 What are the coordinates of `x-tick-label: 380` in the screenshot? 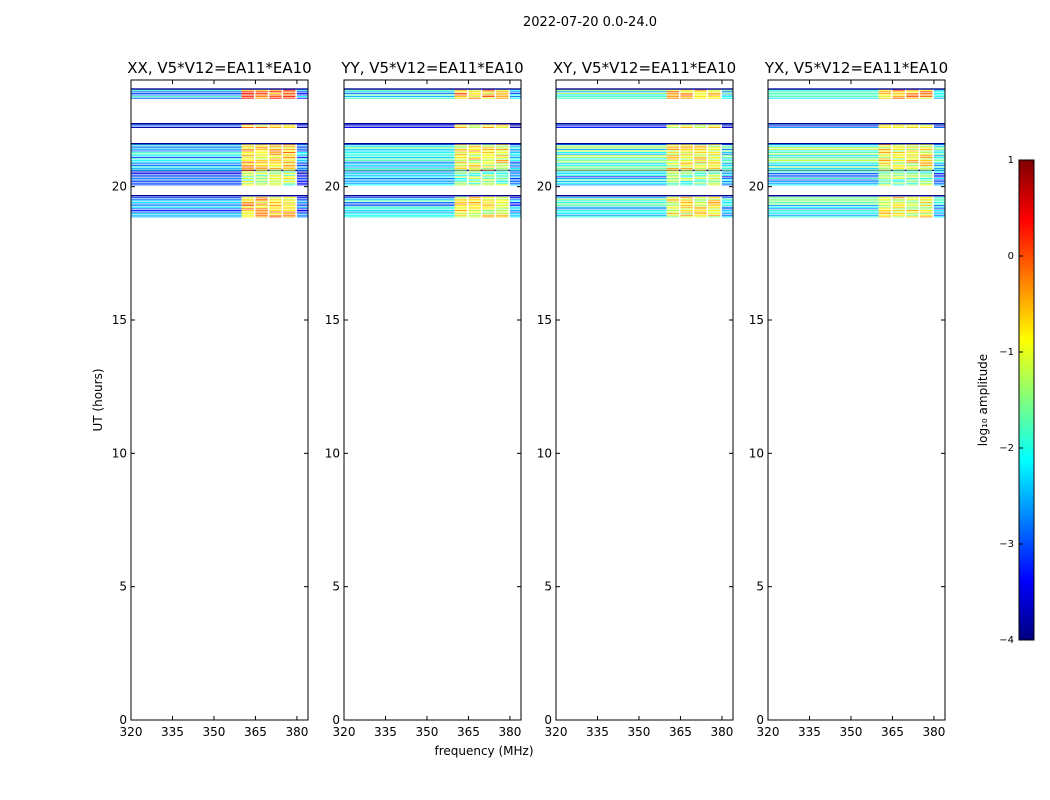 It's located at (721, 732).